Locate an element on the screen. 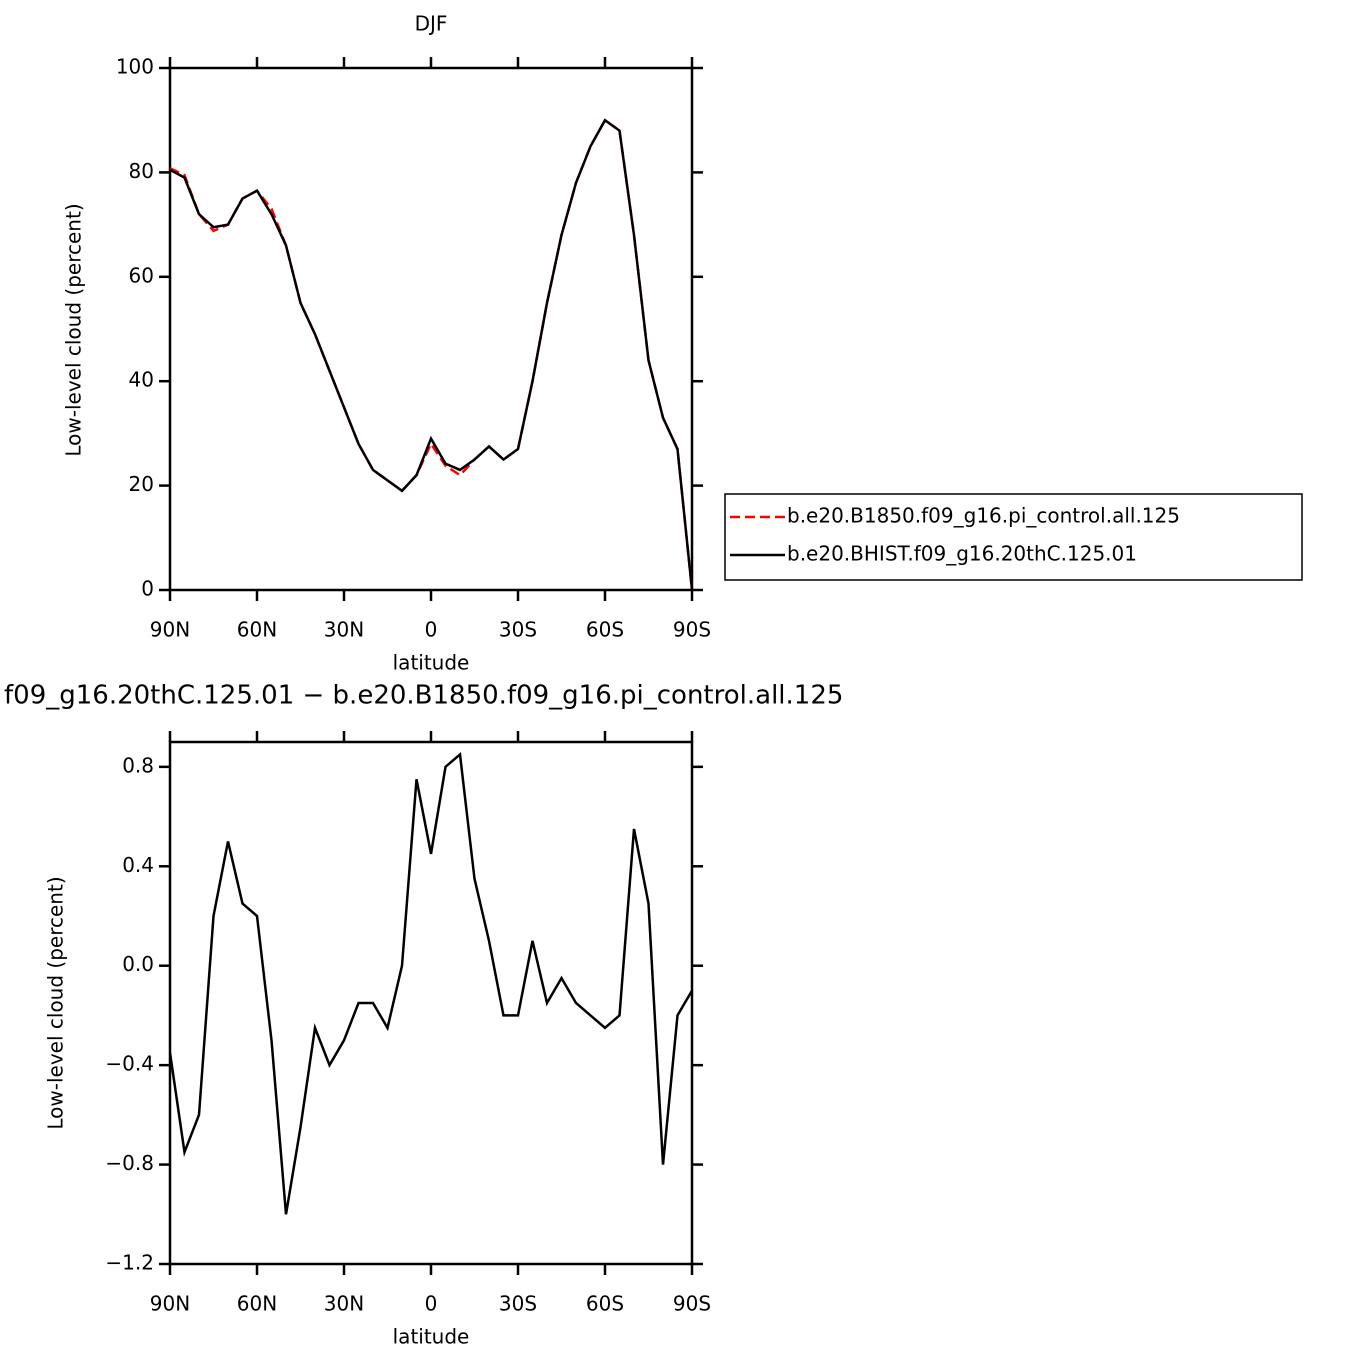 This screenshot has height=1358, width=1360. chart-title: DJF is located at coordinates (431, 24).